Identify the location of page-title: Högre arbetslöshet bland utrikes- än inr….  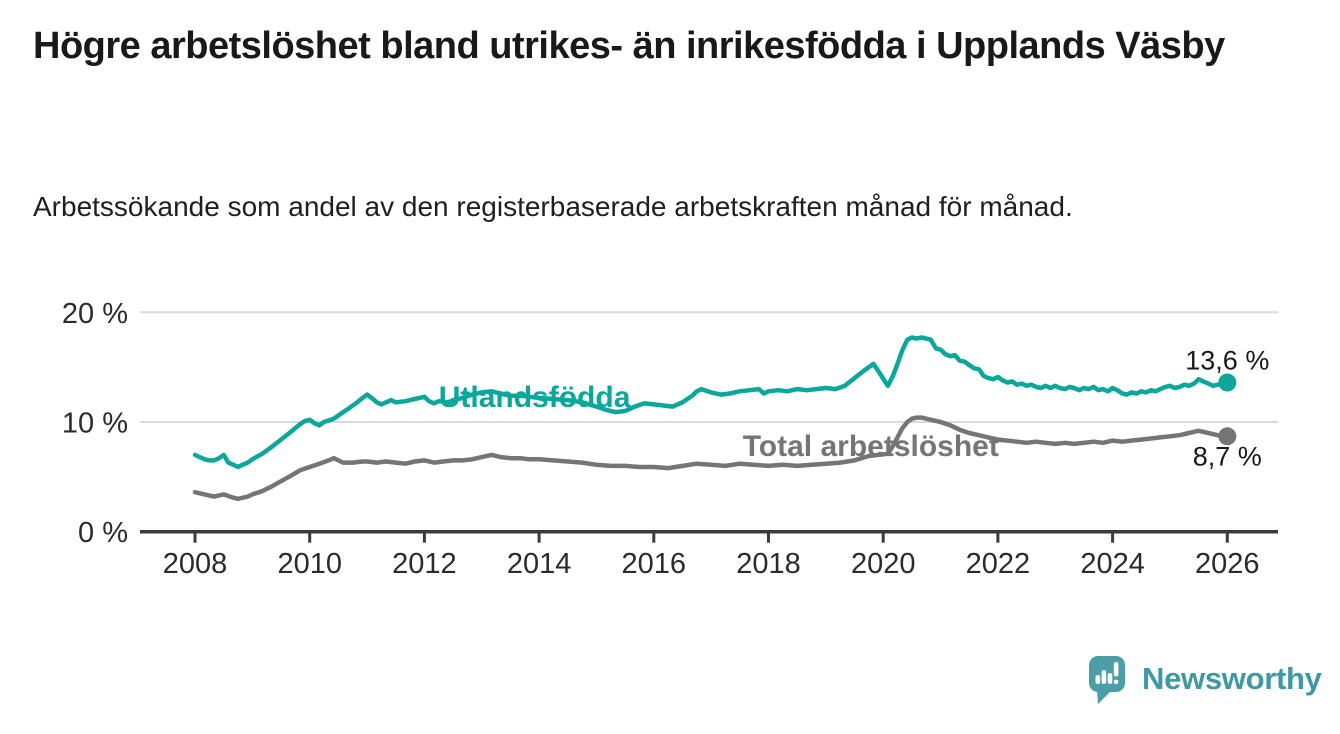
(629, 46).